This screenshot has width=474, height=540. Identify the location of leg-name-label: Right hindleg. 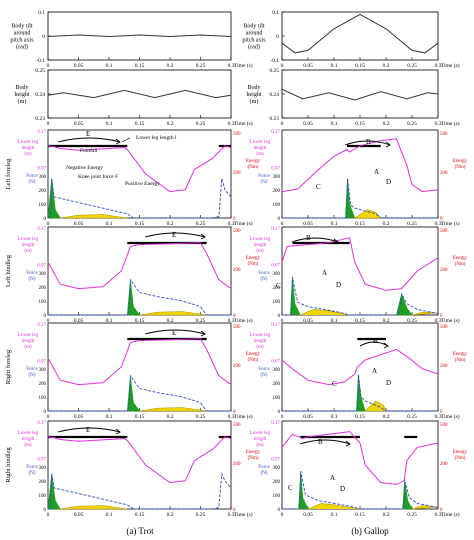
(8, 464).